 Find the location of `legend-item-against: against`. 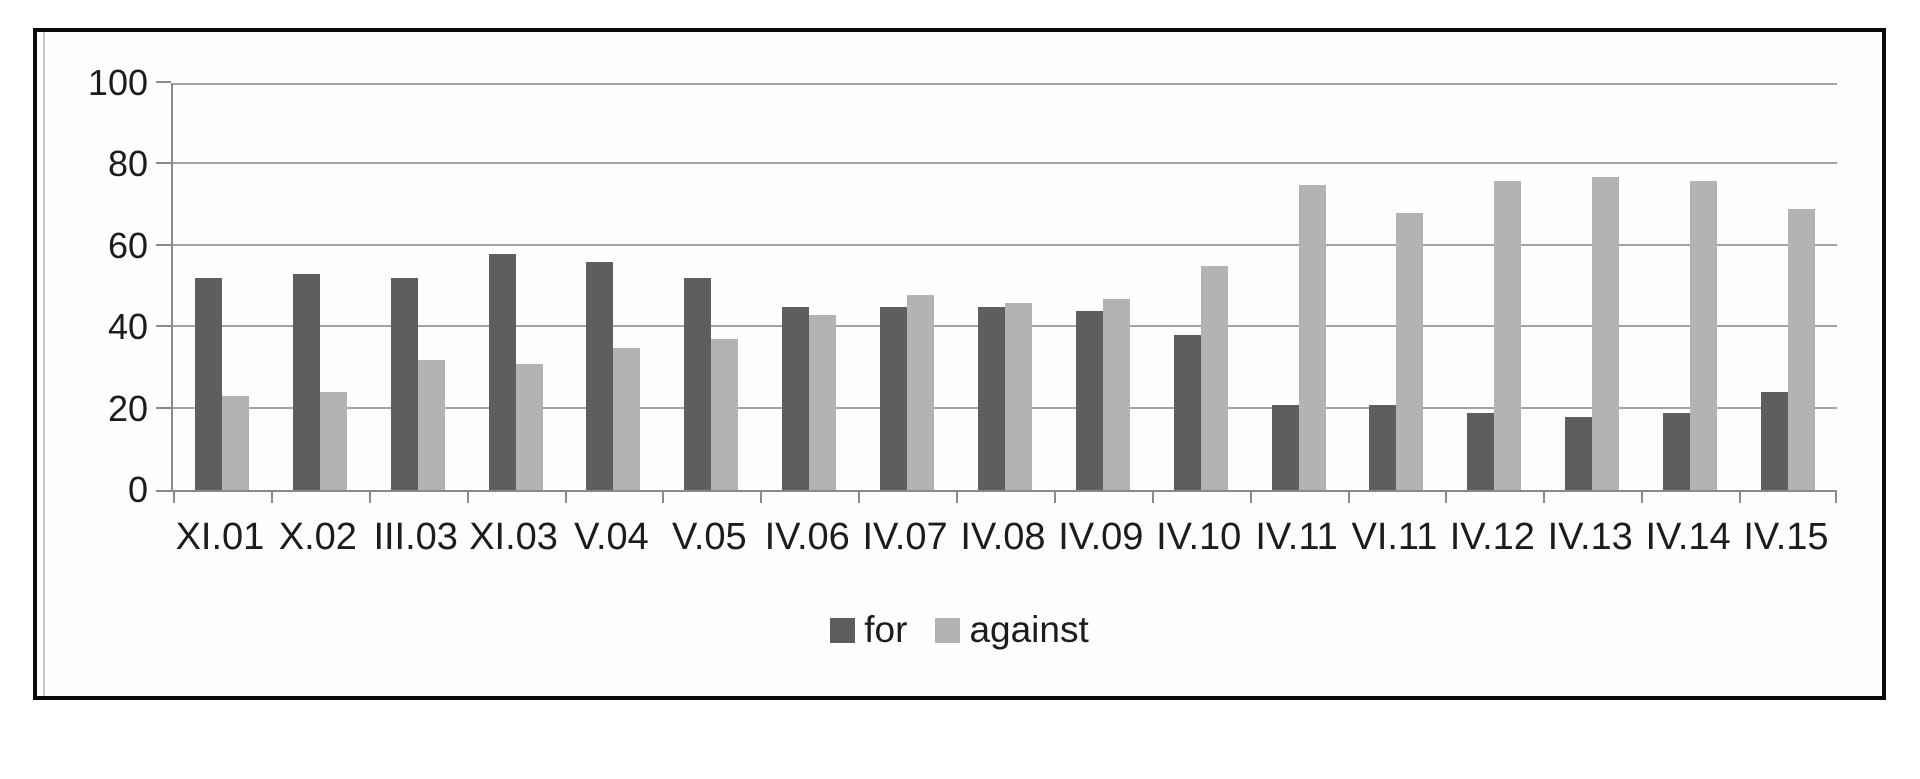

legend-item-against: against is located at coordinates (1012, 630).